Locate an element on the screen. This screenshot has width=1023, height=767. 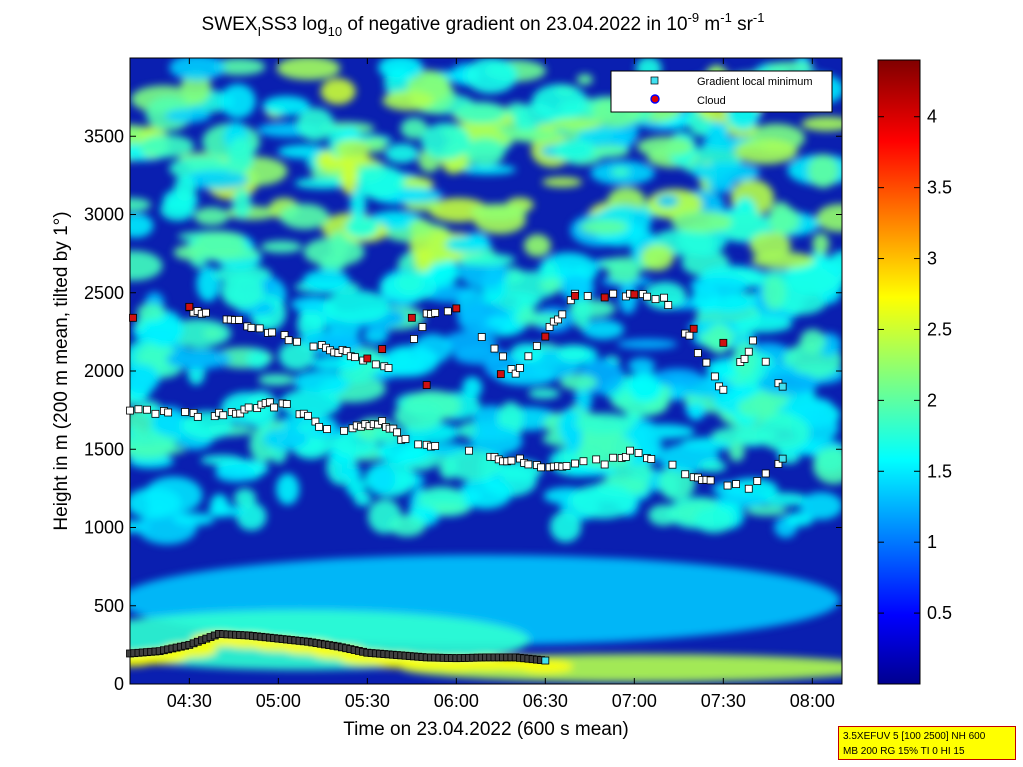
x-tick-label: 05:30 is located at coordinates (367, 701).